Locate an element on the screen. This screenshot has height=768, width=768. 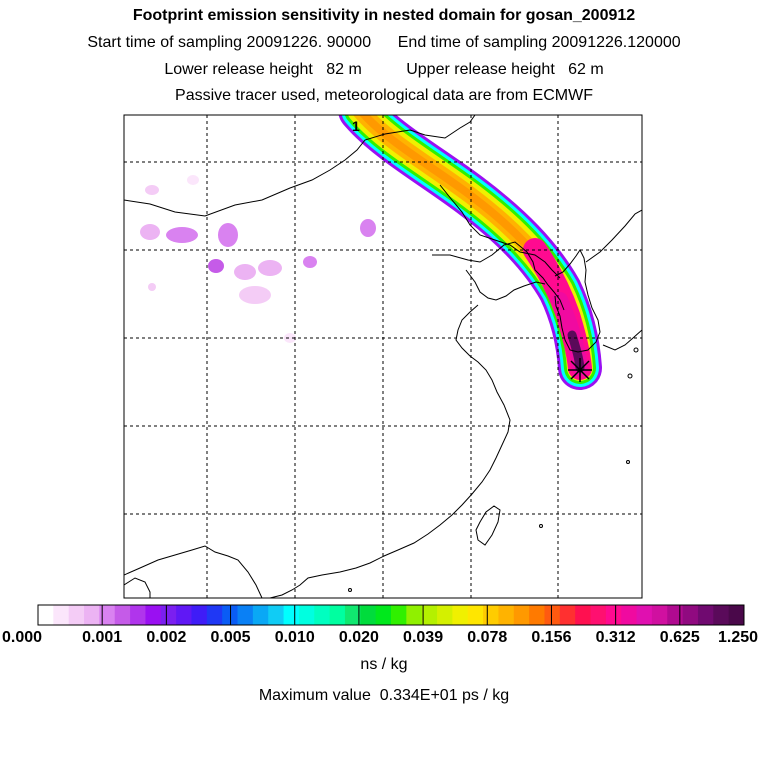
sensitivity-blobs is located at coordinates (258, 259).